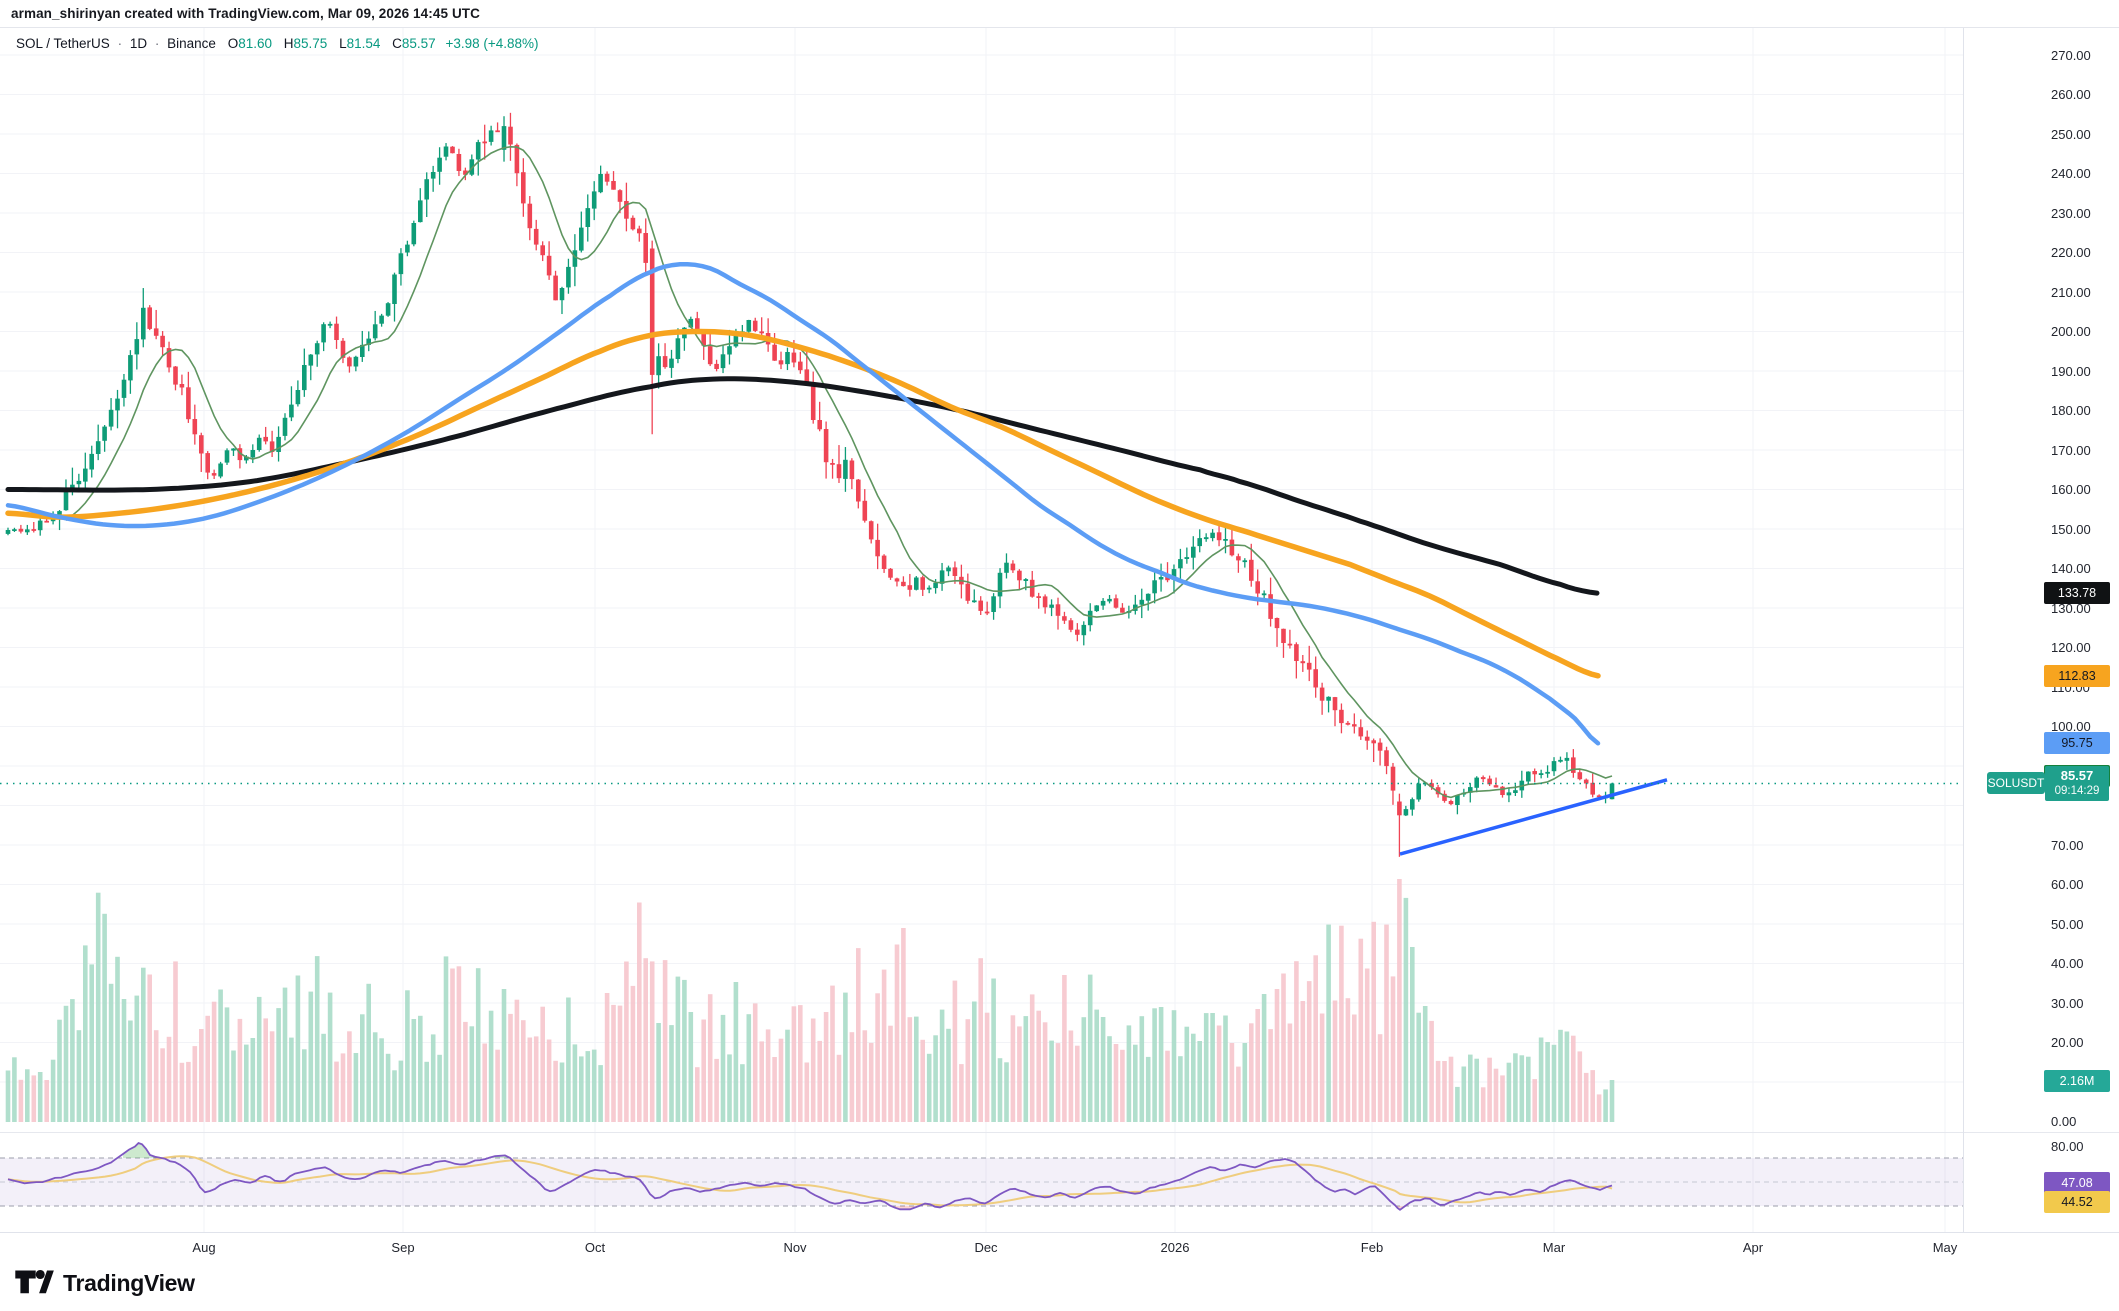 The image size is (2119, 1311). I want to click on last-price-badge: 85.57 09:14:29, so click(2077, 783).